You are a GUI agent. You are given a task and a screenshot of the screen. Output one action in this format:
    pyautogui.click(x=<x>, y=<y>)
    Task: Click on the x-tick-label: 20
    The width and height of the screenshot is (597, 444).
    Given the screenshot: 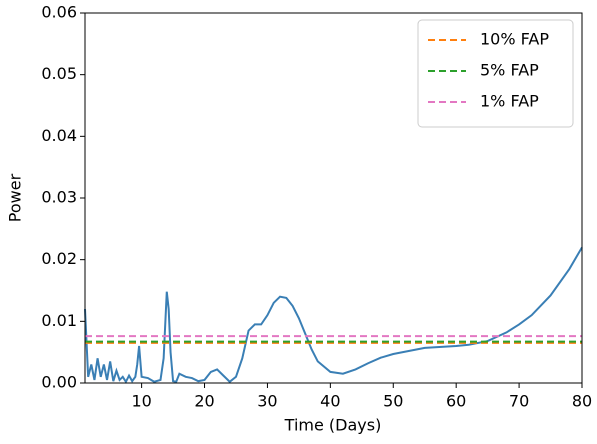 What is the action you would take?
    pyautogui.click(x=204, y=401)
    